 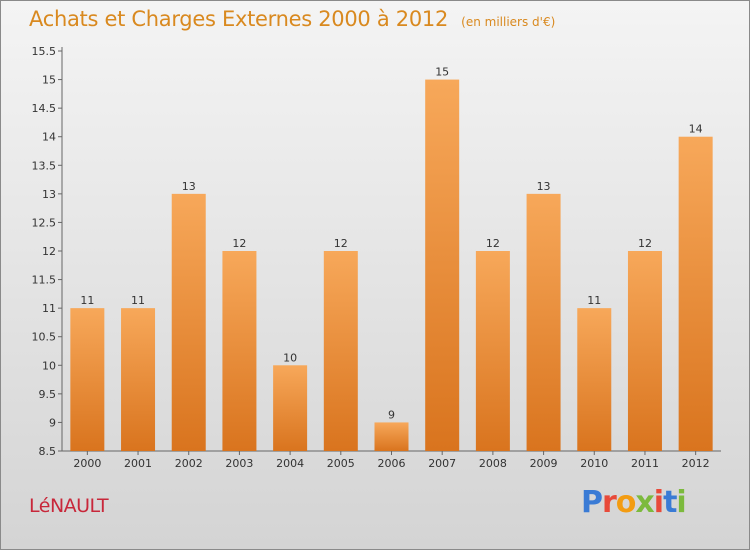 What do you see at coordinates (69, 506) in the screenshot?
I see `town-name: LéNAULT` at bounding box center [69, 506].